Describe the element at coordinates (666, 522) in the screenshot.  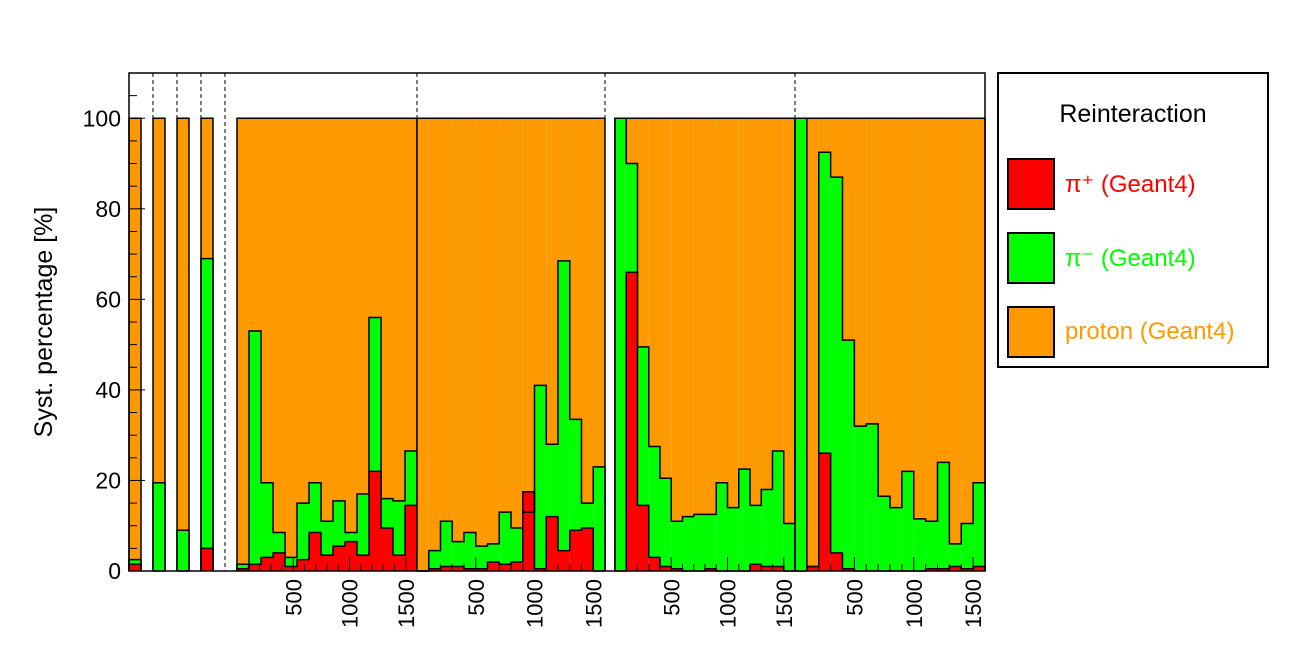
I see `panel-3-bin-5-pi-minus` at that location.